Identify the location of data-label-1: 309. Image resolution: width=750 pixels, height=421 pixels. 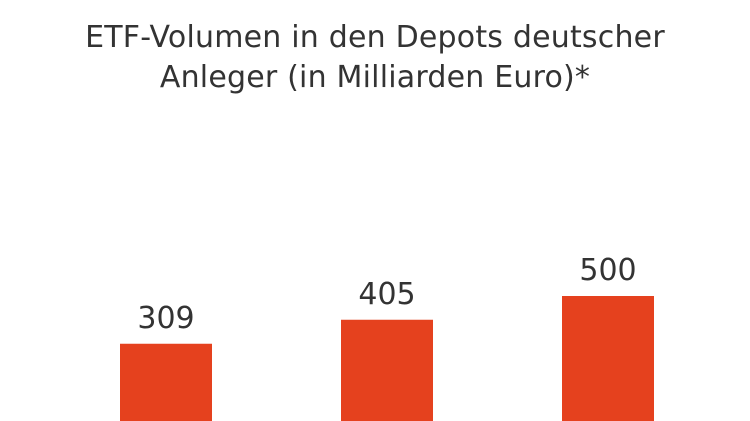
(165, 318).